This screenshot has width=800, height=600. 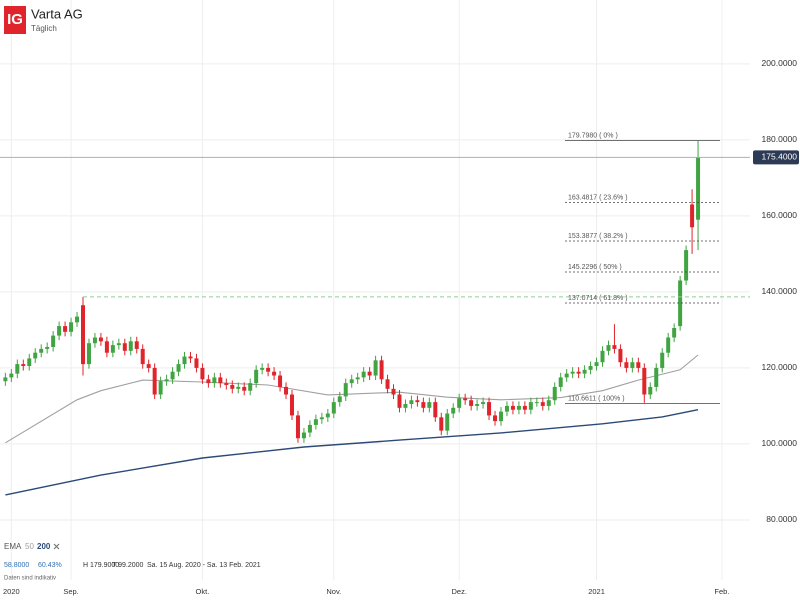 What do you see at coordinates (721, 591) in the screenshot?
I see `x-tick-label: Feb.` at bounding box center [721, 591].